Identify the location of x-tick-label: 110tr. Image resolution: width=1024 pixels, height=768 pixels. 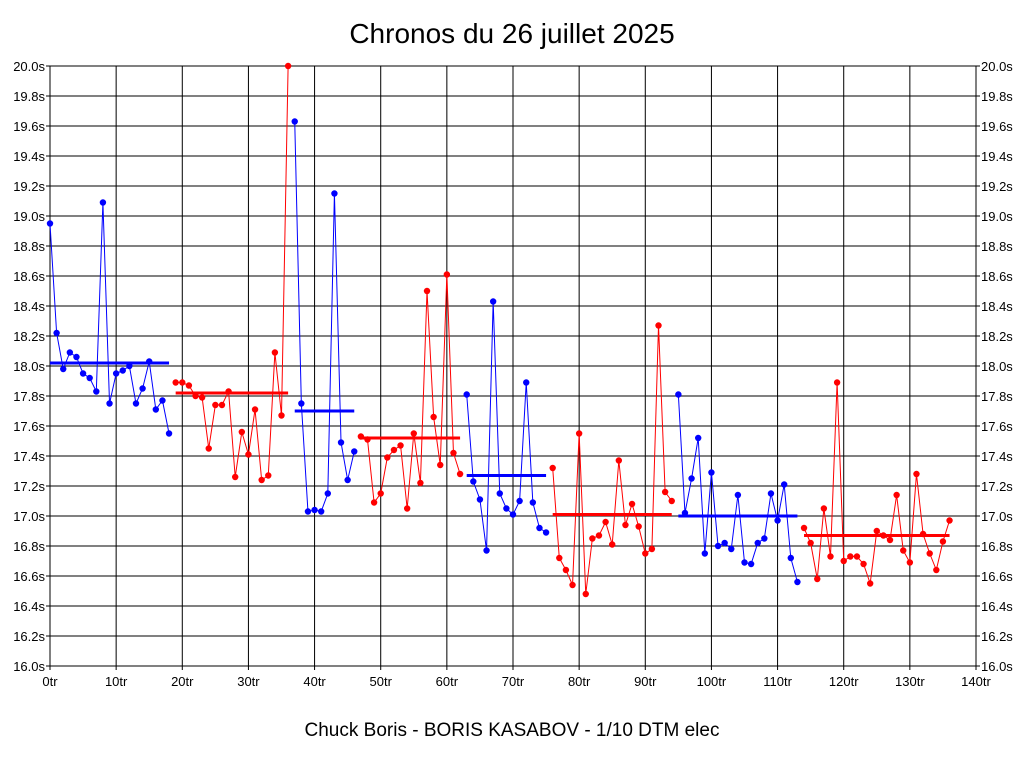
(777, 681).